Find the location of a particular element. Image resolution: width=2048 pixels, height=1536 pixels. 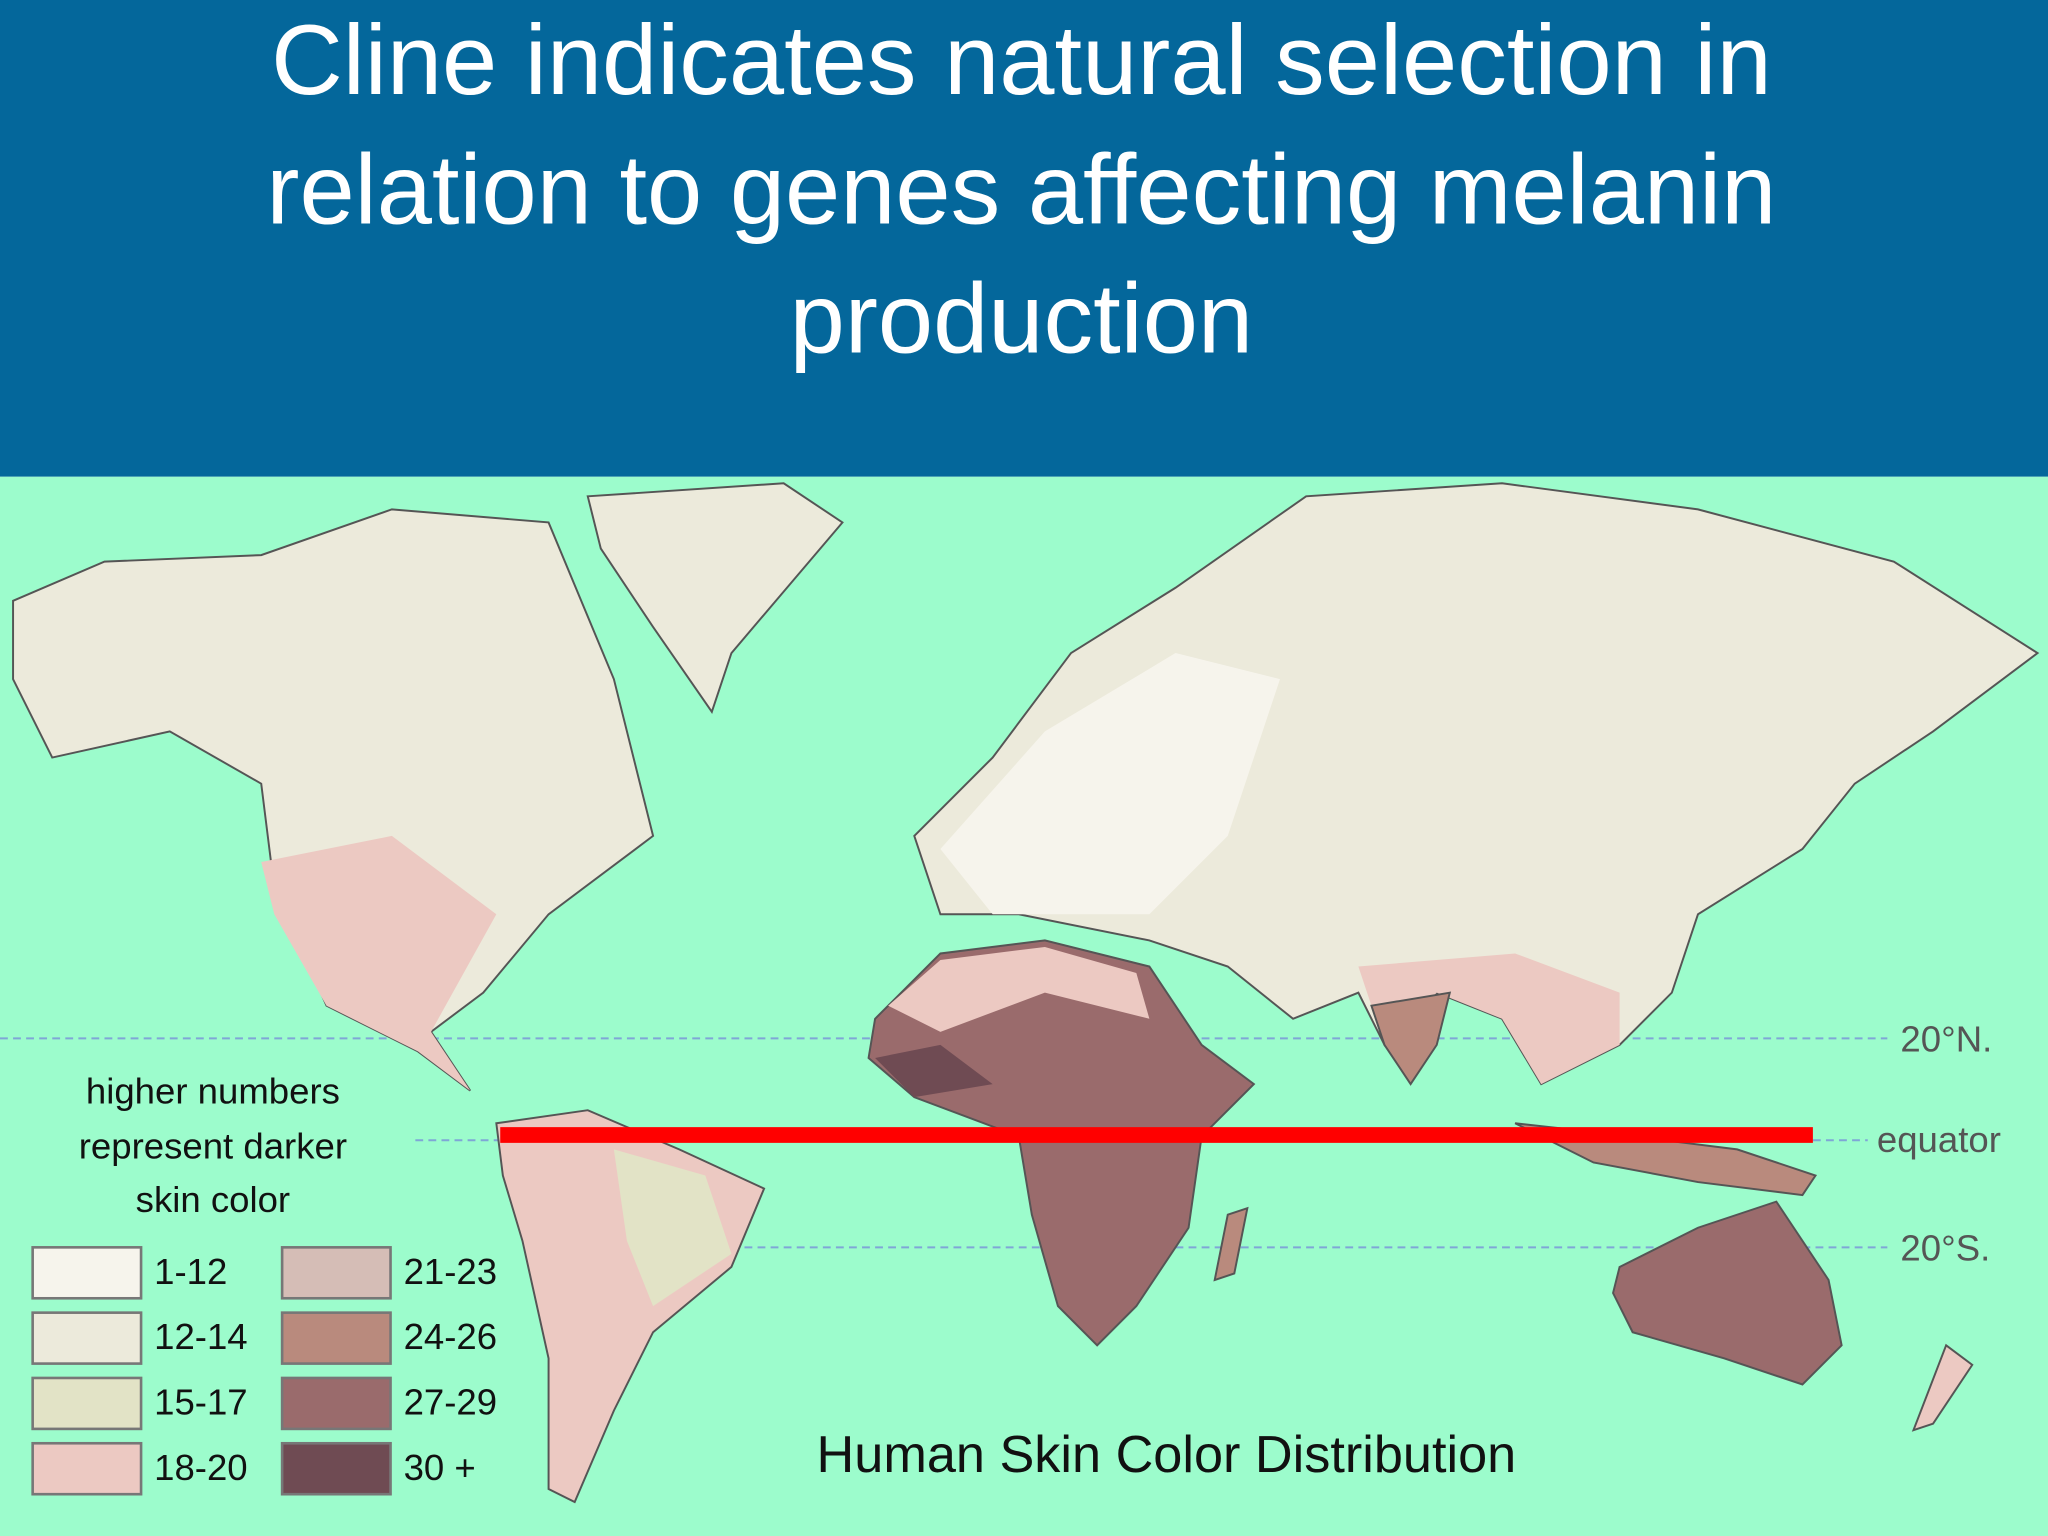

legend-label: 18-20 is located at coordinates (201, 1467).